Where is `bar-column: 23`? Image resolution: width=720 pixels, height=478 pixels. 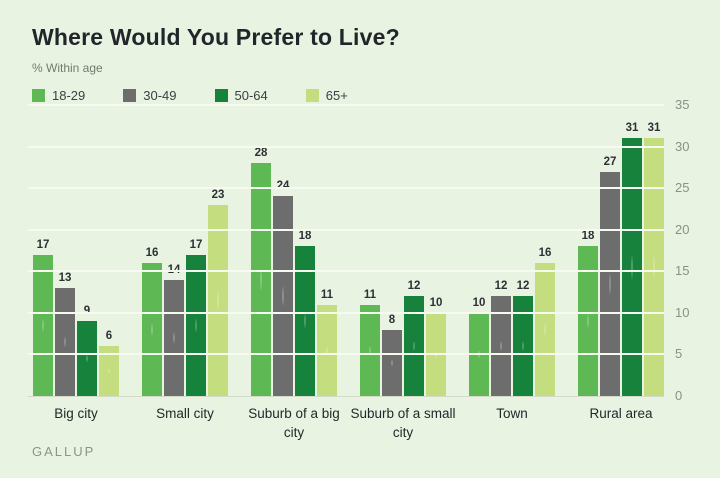 bar-column: 23 is located at coordinates (218, 250).